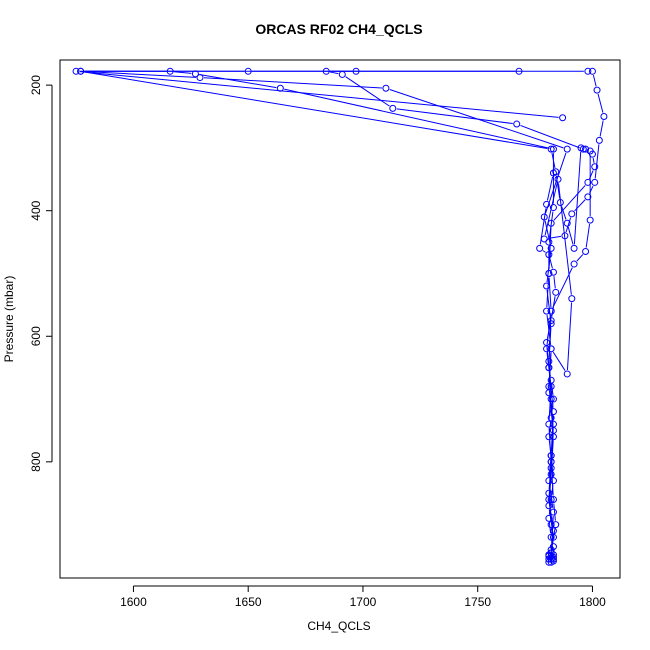 The image size is (650, 650). Describe the element at coordinates (338, 29) in the screenshot. I see `chart-title: ORCAS RF02 CH4_QCLS` at that location.